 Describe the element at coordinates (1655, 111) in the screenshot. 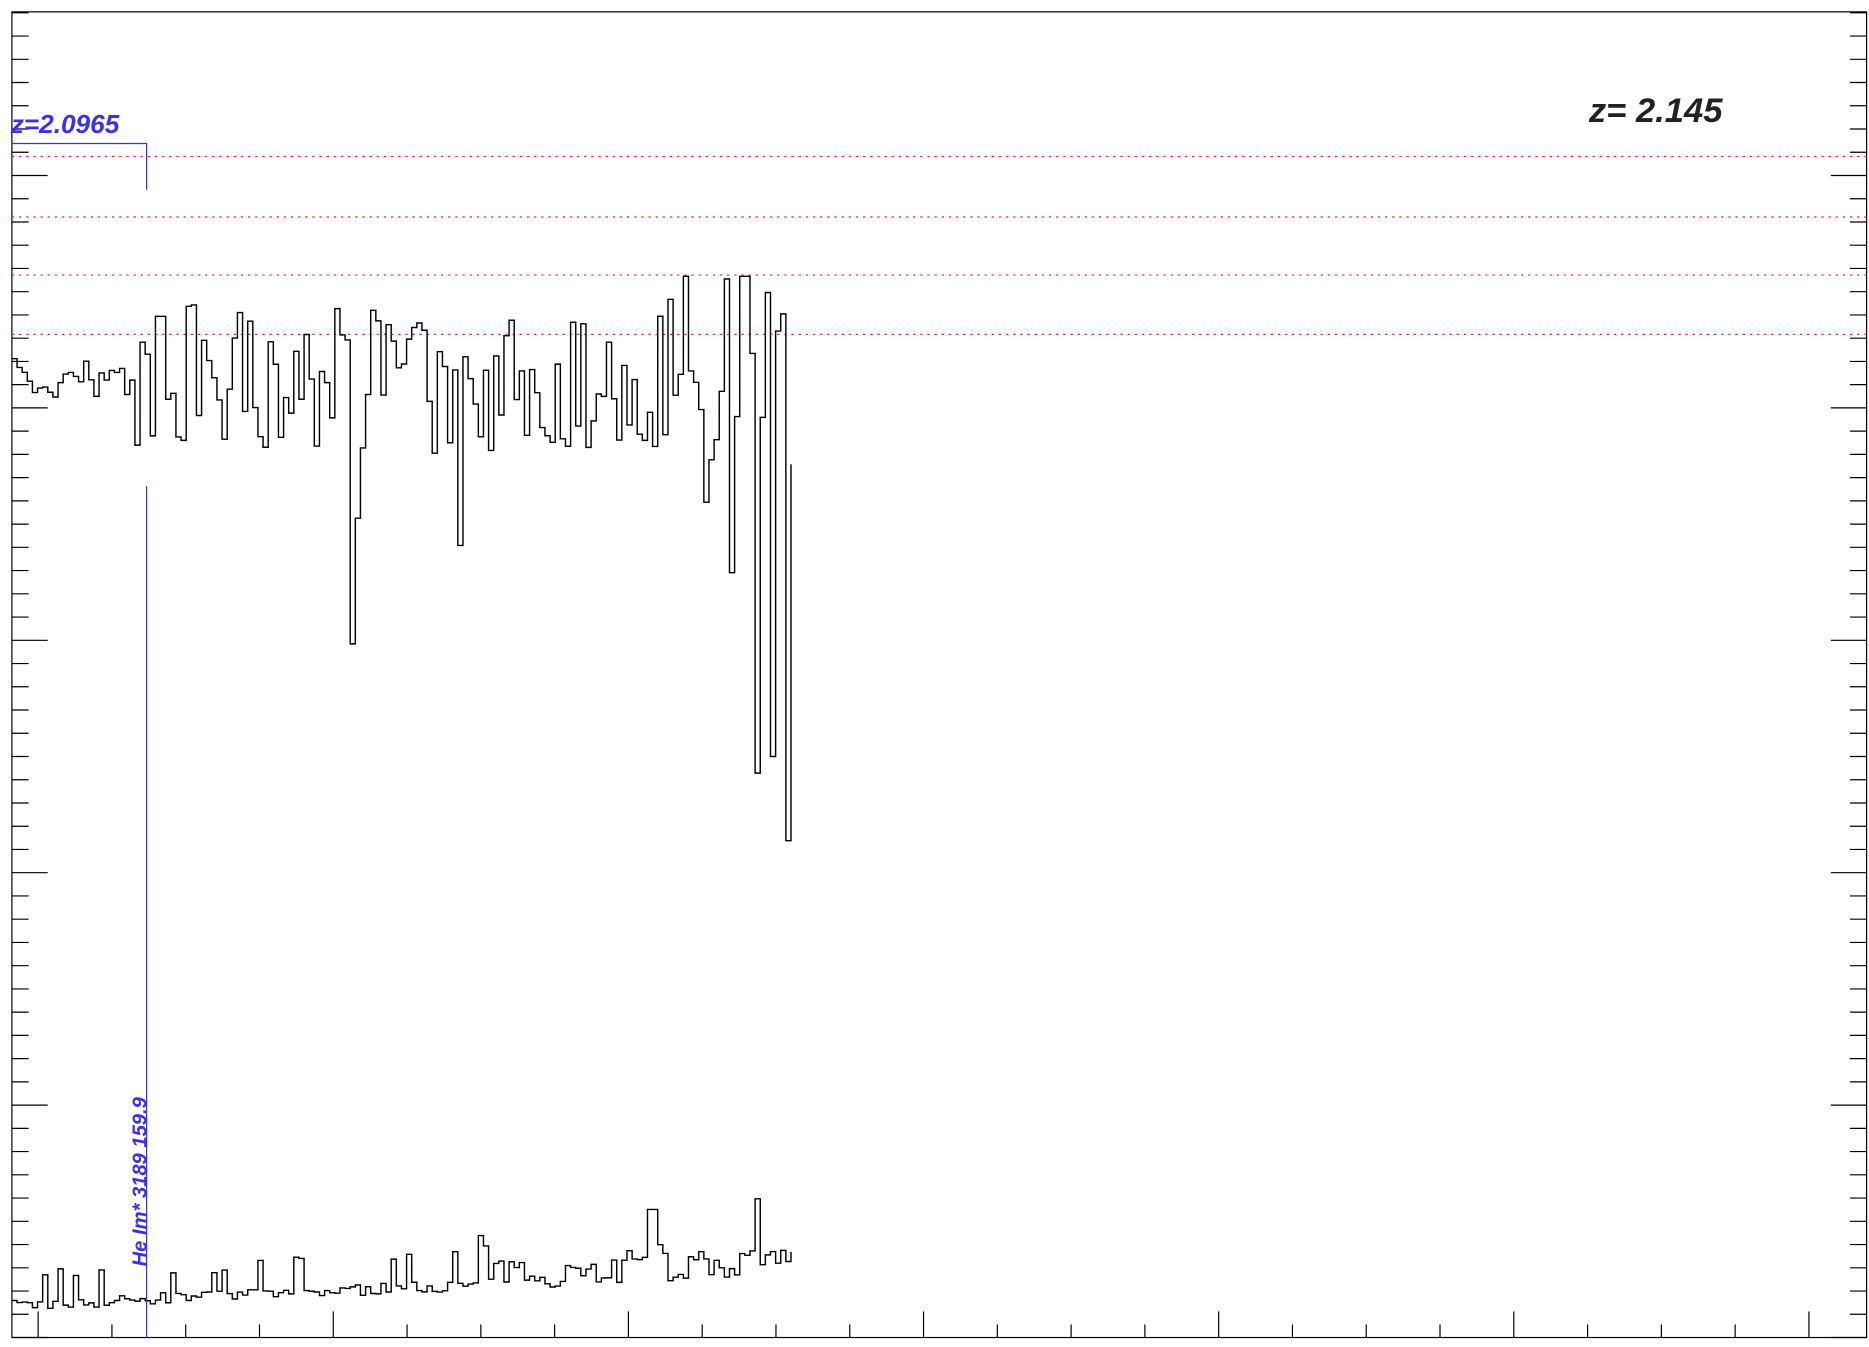

I see `redshift-label: z= 2.145` at that location.